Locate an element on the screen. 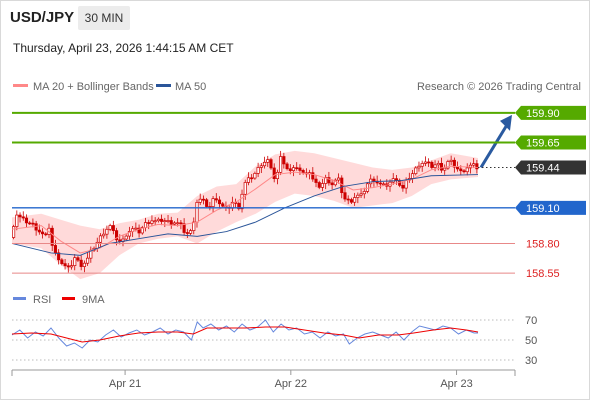  x-axis: Apr 21 Apr 22 Apr 23 is located at coordinates (263, 379).